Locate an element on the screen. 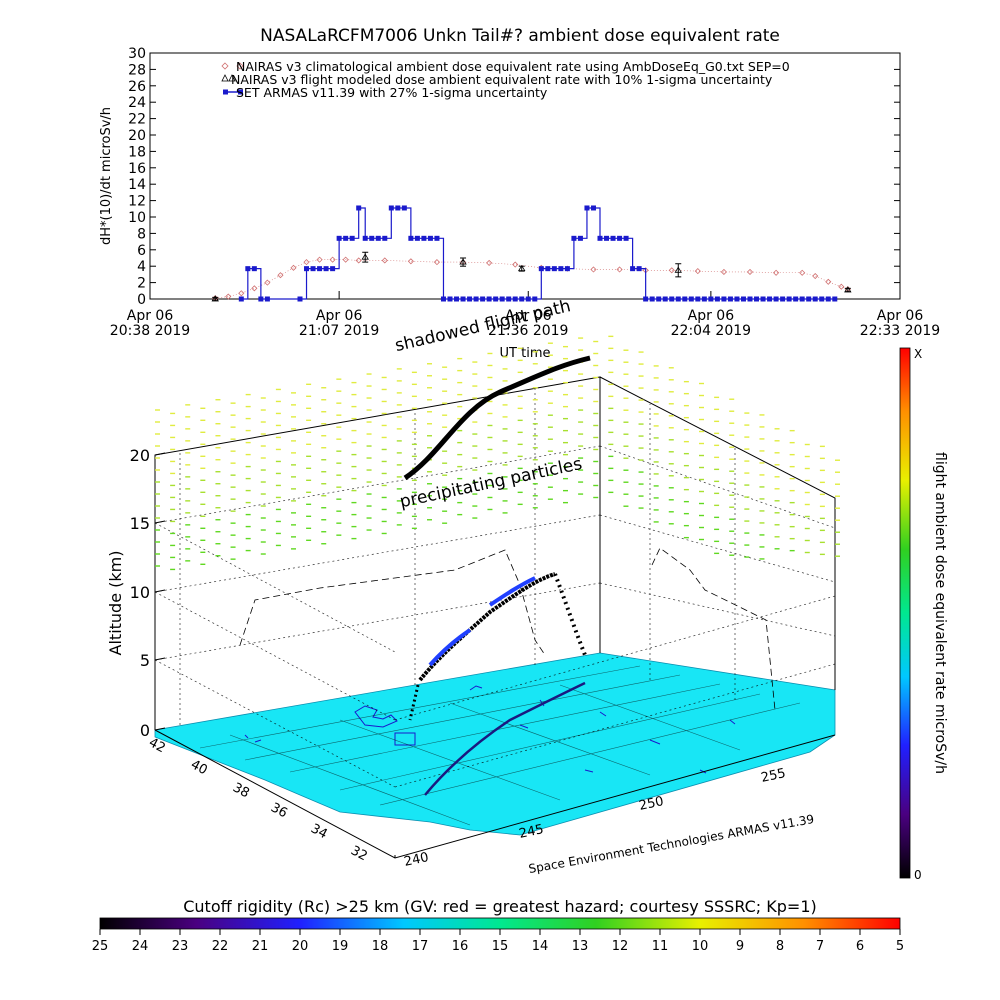 The width and height of the screenshot is (1000, 1000). ground-map-grid is located at coordinates (500, 745).